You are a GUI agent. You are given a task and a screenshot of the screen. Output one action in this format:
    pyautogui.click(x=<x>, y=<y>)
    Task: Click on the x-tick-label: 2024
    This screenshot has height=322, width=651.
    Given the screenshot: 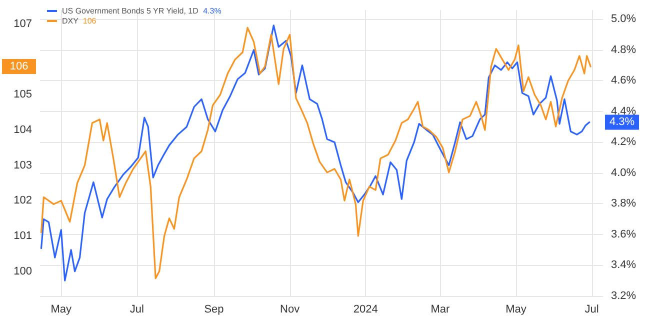 What is the action you would take?
    pyautogui.click(x=365, y=310)
    